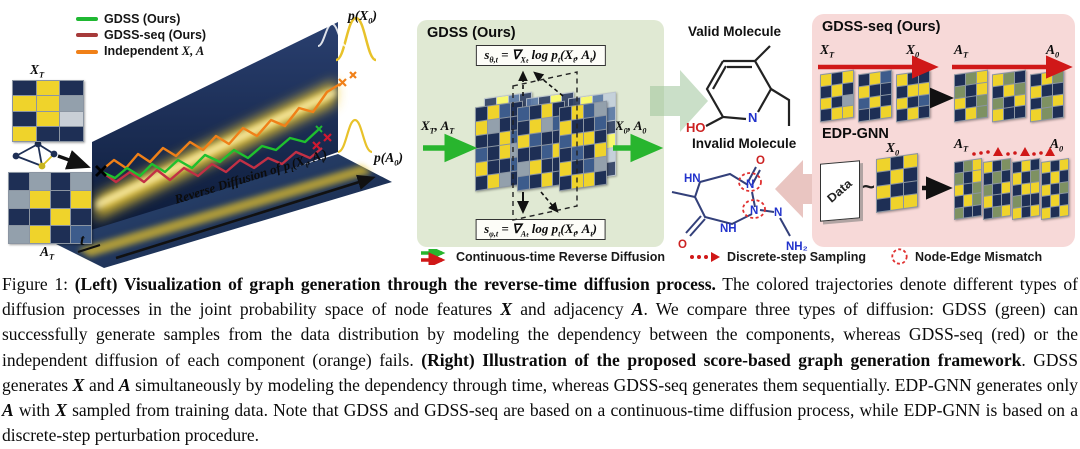 The height and width of the screenshot is (449, 1080). What do you see at coordinates (540, 372) in the screenshot?
I see `caption-segment: . GDSS generates` at bounding box center [540, 372].